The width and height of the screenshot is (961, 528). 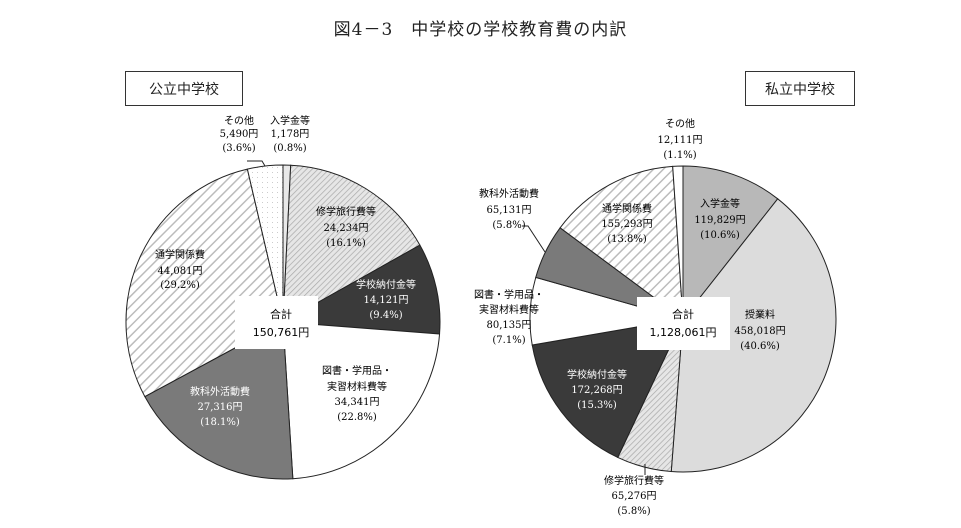 I want to click on label-public-other-pct: (3.6%), so click(x=238, y=148).